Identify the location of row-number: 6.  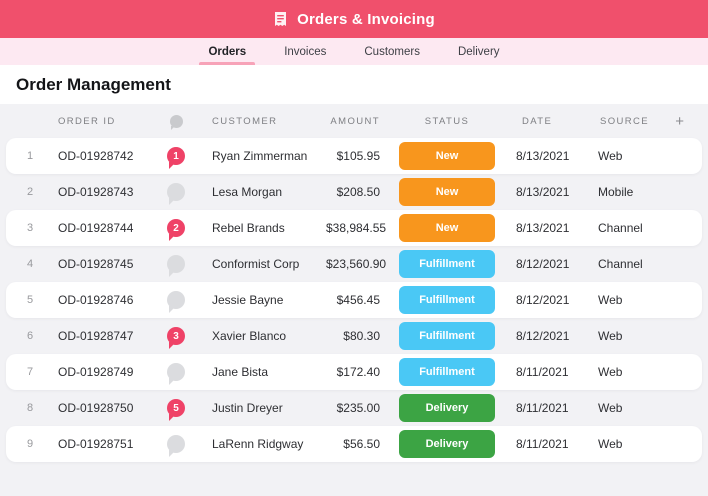
(30, 336).